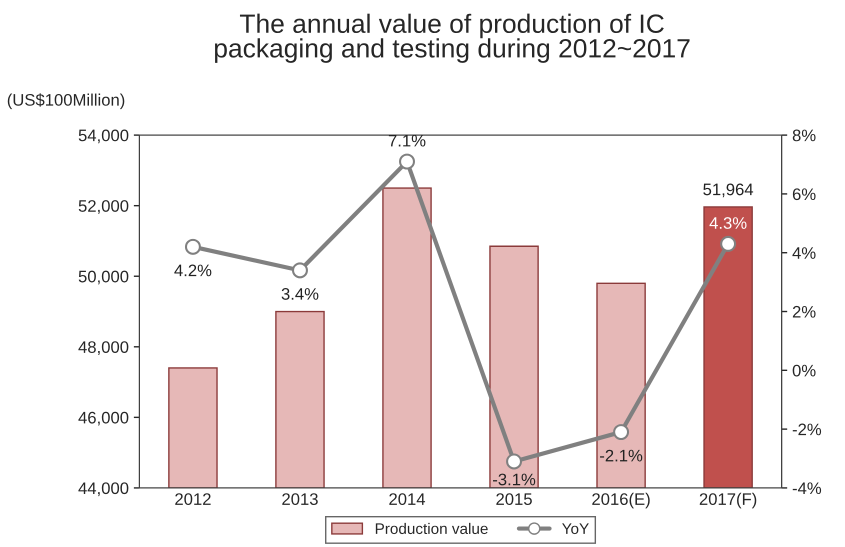 This screenshot has height=547, width=845. What do you see at coordinates (432, 528) in the screenshot?
I see `legend-label: Production value` at bounding box center [432, 528].